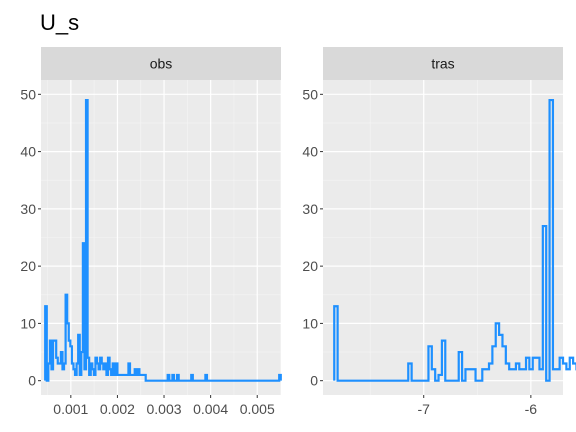 The height and width of the screenshot is (432, 576). What do you see at coordinates (257, 409) in the screenshot?
I see `x-tick-label: 0.005` at bounding box center [257, 409].